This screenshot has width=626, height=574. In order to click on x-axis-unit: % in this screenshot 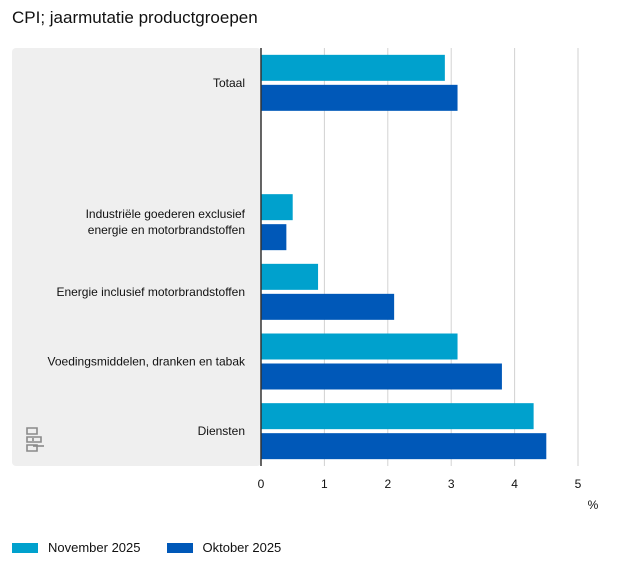, I will do `click(593, 505)`.